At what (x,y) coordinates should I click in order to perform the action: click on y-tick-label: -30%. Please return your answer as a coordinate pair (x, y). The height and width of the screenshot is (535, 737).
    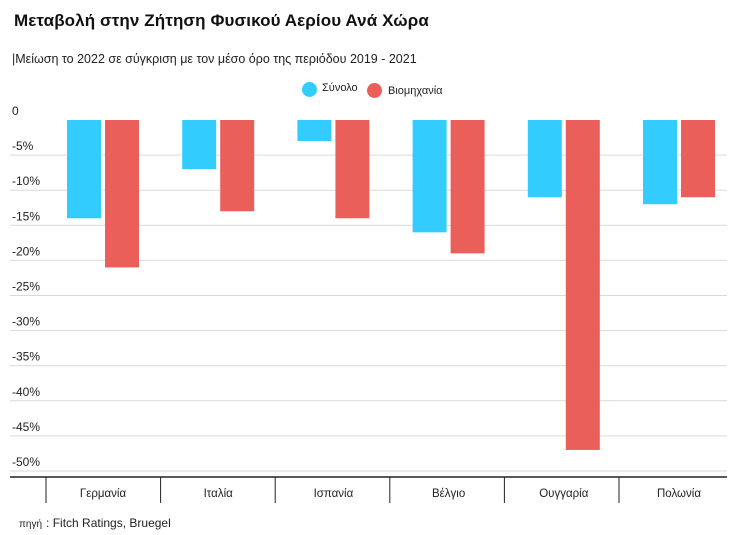
    Looking at the image, I should click on (26, 322).